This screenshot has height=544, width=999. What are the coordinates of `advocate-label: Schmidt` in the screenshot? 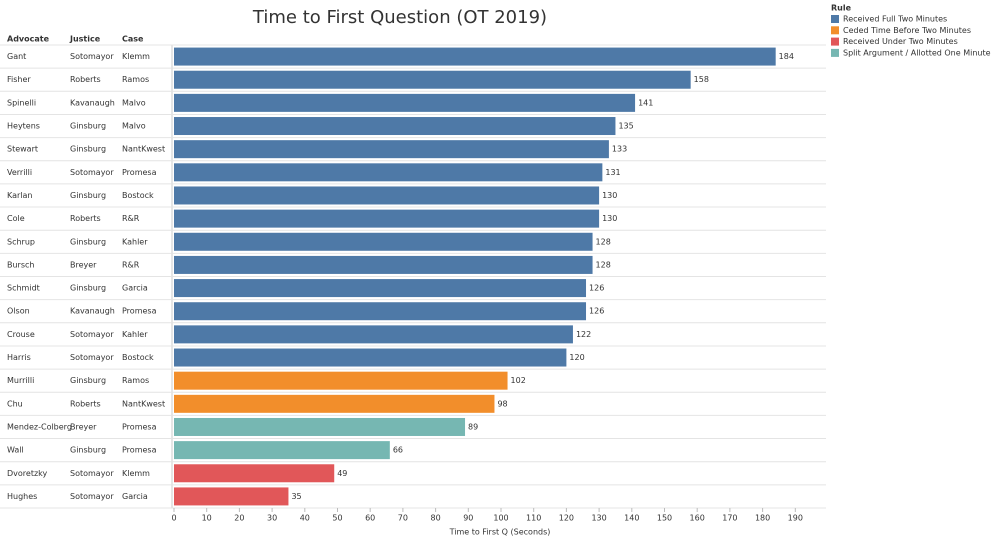 It's located at (23, 288).